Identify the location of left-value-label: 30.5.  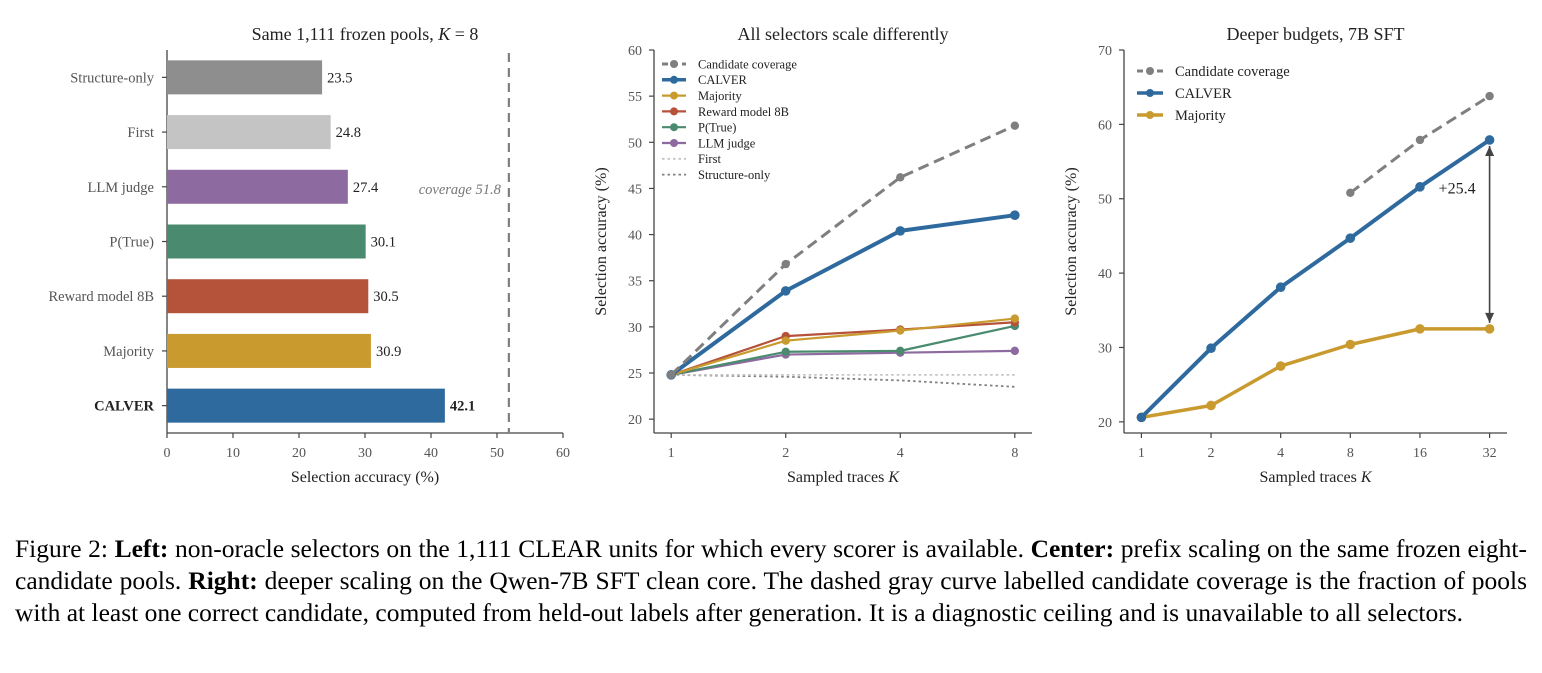
(385, 297).